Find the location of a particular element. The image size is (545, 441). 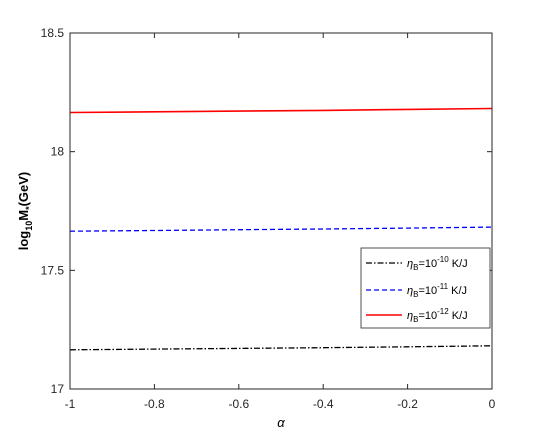

y-axis-label-base: log is located at coordinates (23, 241).